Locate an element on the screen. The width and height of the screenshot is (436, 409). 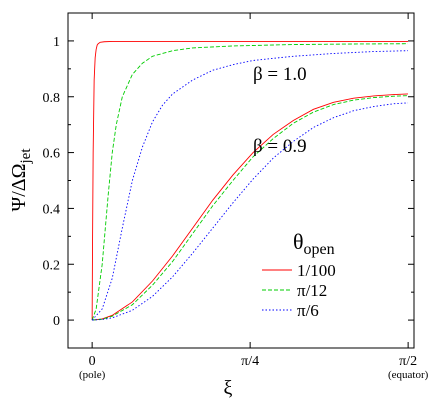
y-tick-label: 0 is located at coordinates (56, 321).